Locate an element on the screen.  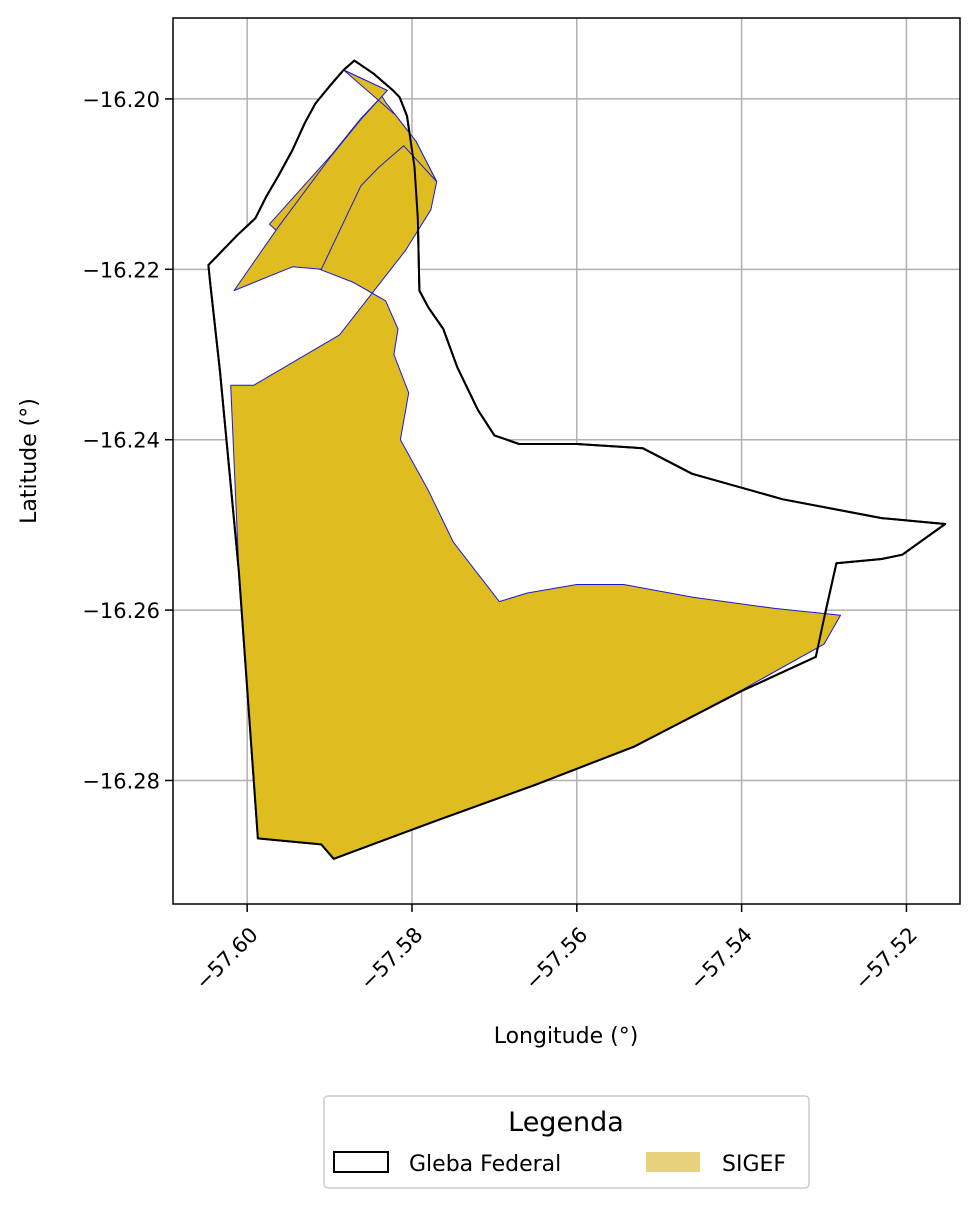
y-axis-title: Latitude (°) is located at coordinates (29, 461).